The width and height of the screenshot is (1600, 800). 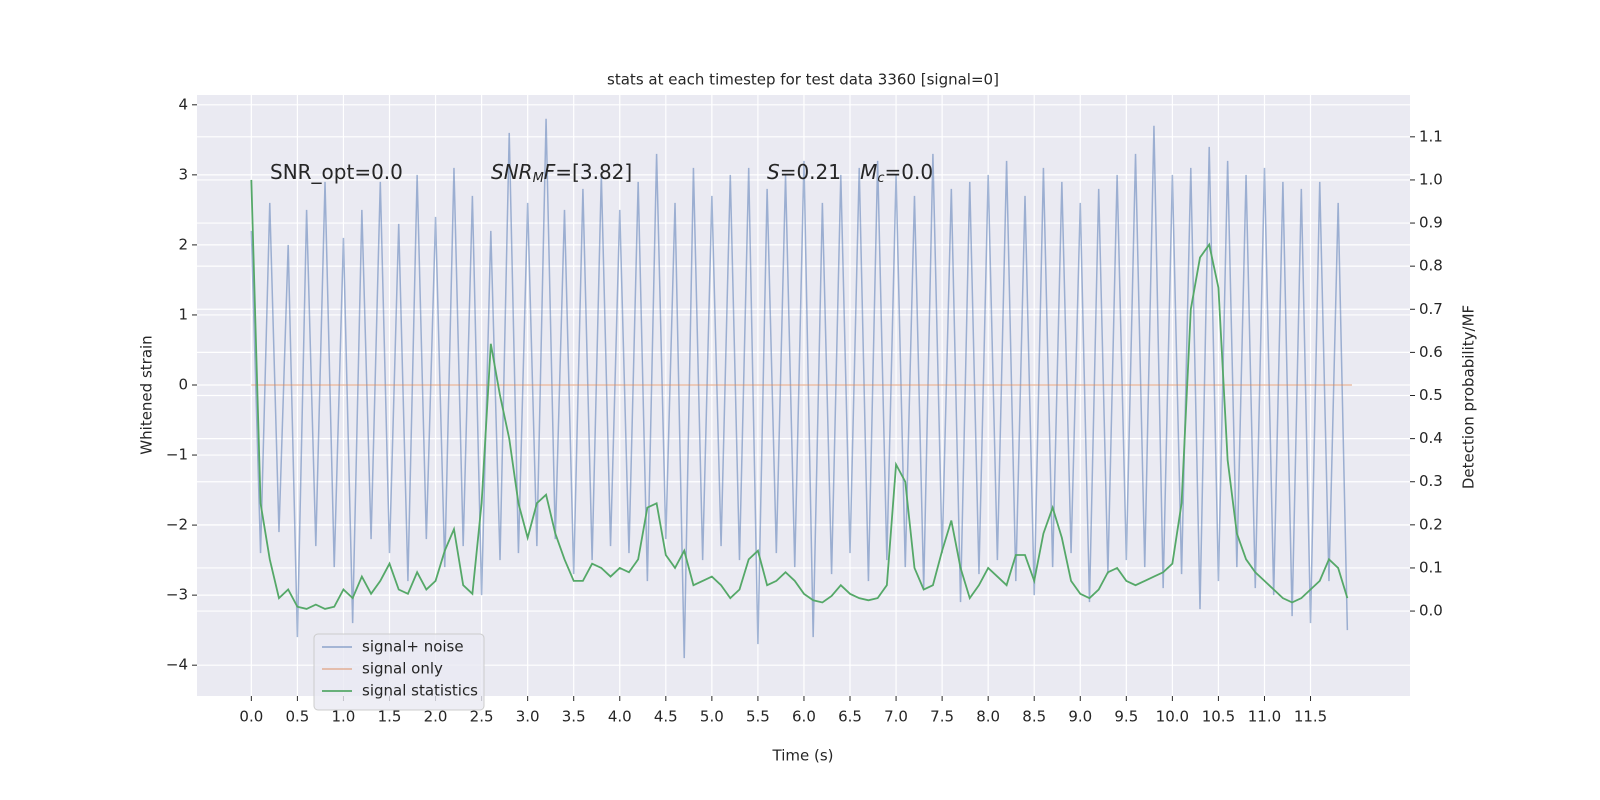 What do you see at coordinates (820, 172) in the screenshot?
I see `annotation-part: =0.21` at bounding box center [820, 172].